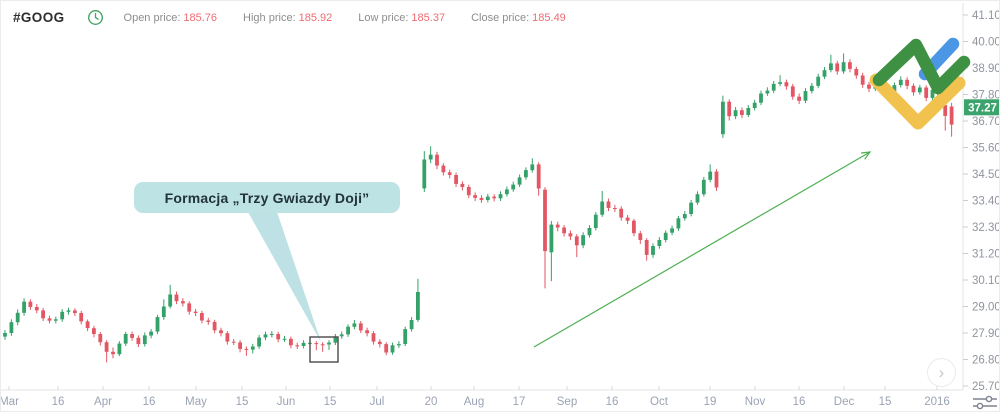  I want to click on close-price: Close price: 185.49, so click(518, 18).